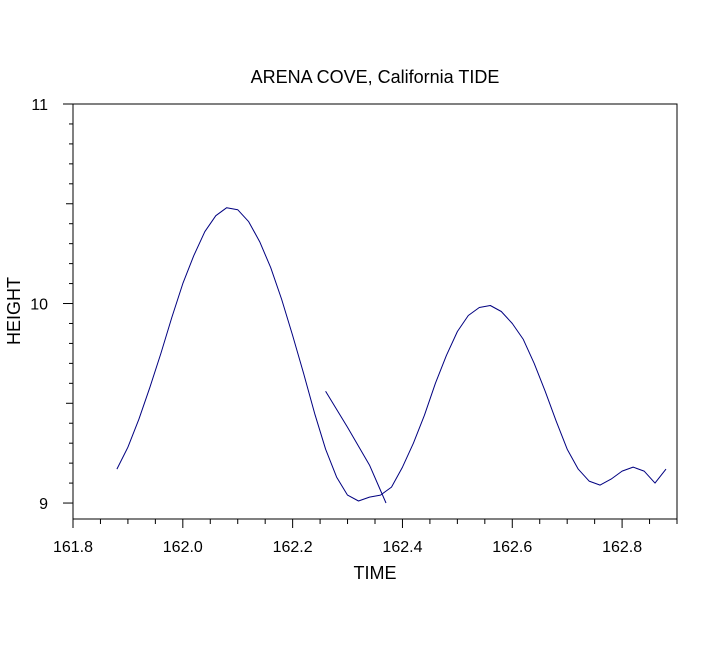  Describe the element at coordinates (293, 547) in the screenshot. I see `x-tick-label: 162.2` at that location.